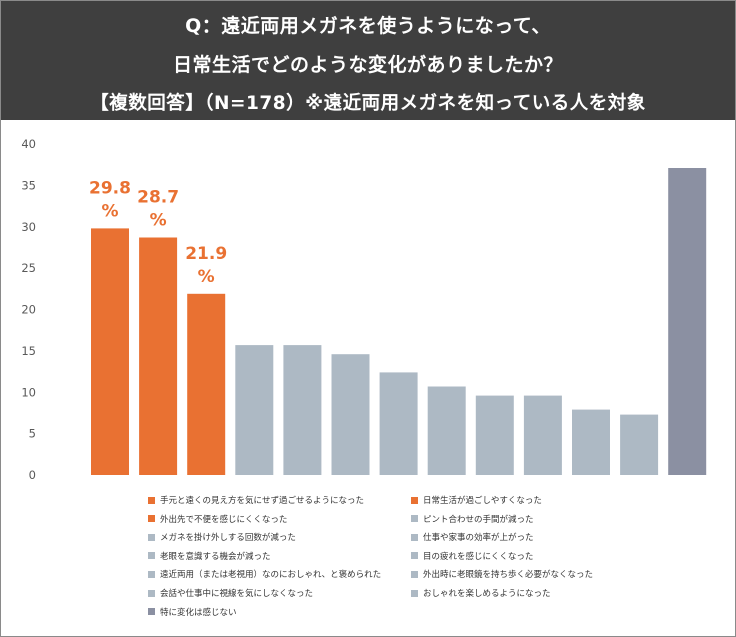  What do you see at coordinates (110, 188) in the screenshot?
I see `data-label-value: 29.8` at bounding box center [110, 188].